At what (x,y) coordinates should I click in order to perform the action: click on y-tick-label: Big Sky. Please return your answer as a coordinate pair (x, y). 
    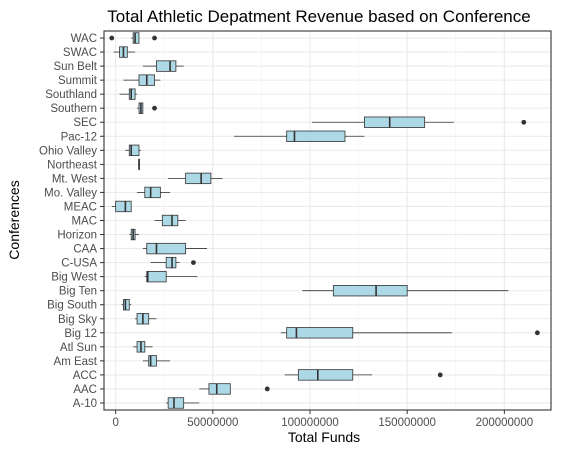
    Looking at the image, I should click on (77, 320).